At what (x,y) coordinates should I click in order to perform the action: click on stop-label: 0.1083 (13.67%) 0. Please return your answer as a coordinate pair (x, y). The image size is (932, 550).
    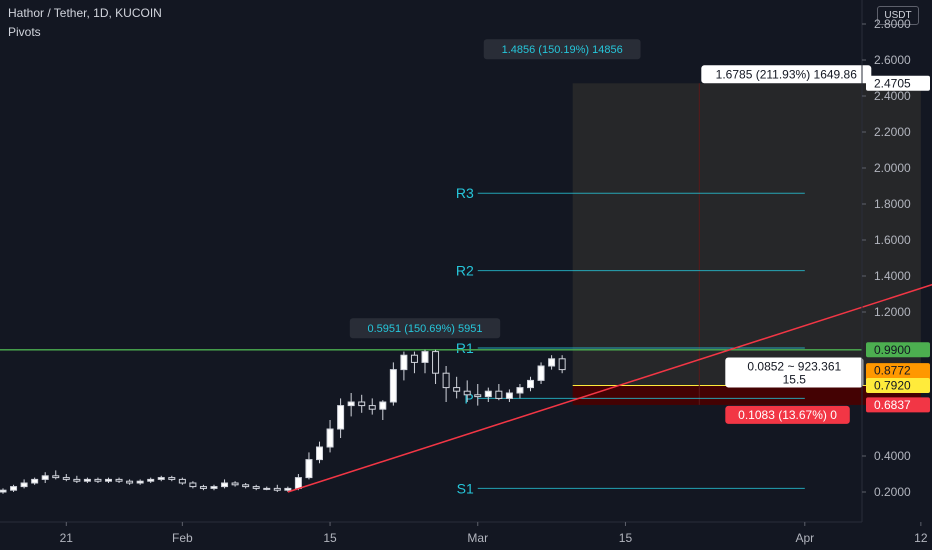
    Looking at the image, I should click on (787, 415).